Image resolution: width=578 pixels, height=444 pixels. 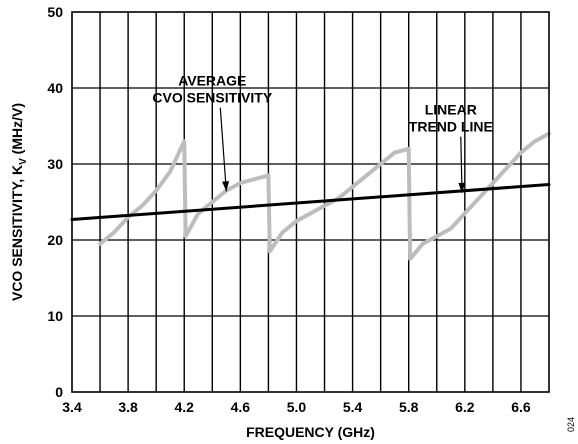 What do you see at coordinates (185, 407) in the screenshot?
I see `x-tick-label: 4.2` at bounding box center [185, 407].